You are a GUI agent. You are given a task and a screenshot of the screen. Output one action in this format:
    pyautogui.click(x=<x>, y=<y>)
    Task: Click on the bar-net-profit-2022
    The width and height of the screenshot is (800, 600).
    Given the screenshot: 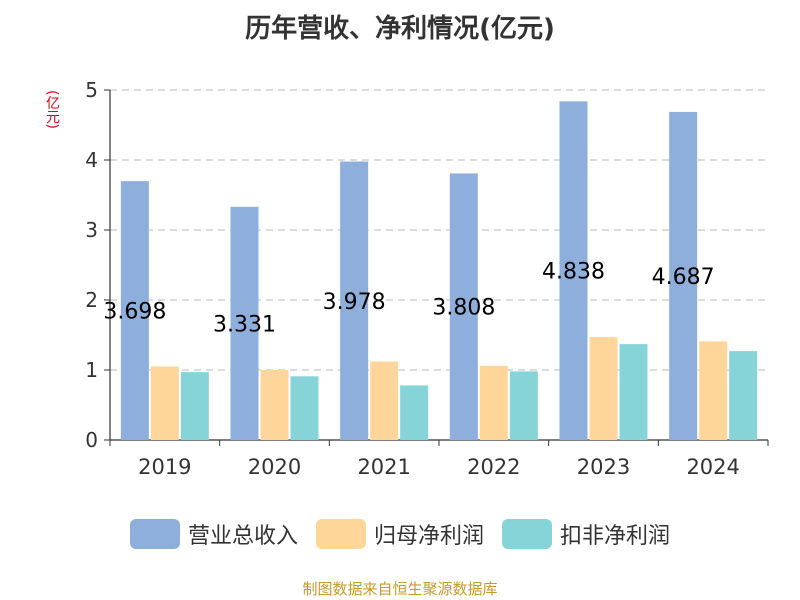 What is the action you would take?
    pyautogui.click(x=493, y=402)
    